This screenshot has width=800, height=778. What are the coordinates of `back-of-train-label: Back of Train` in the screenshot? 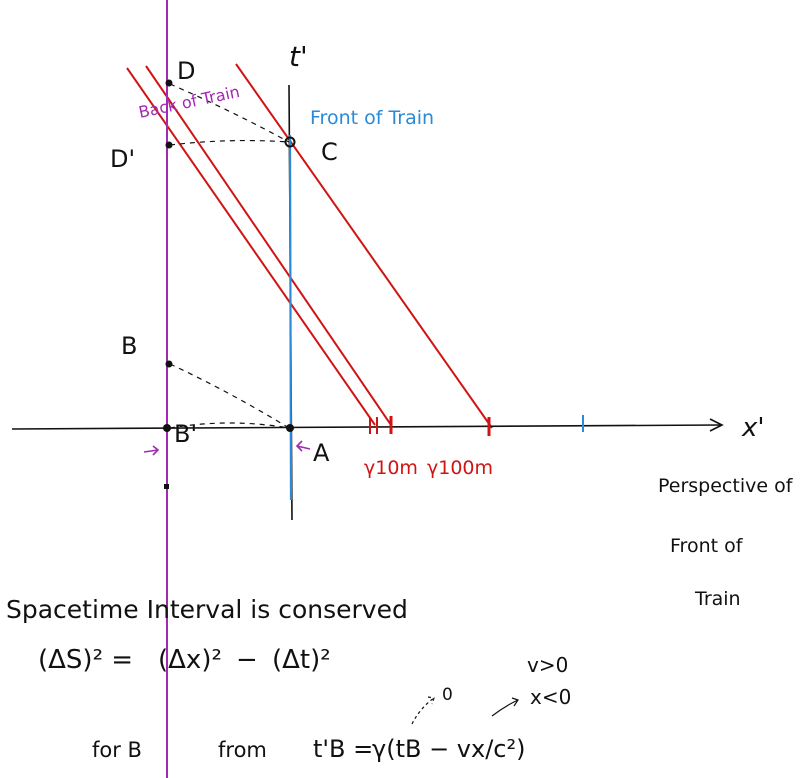 It's located at (189, 102).